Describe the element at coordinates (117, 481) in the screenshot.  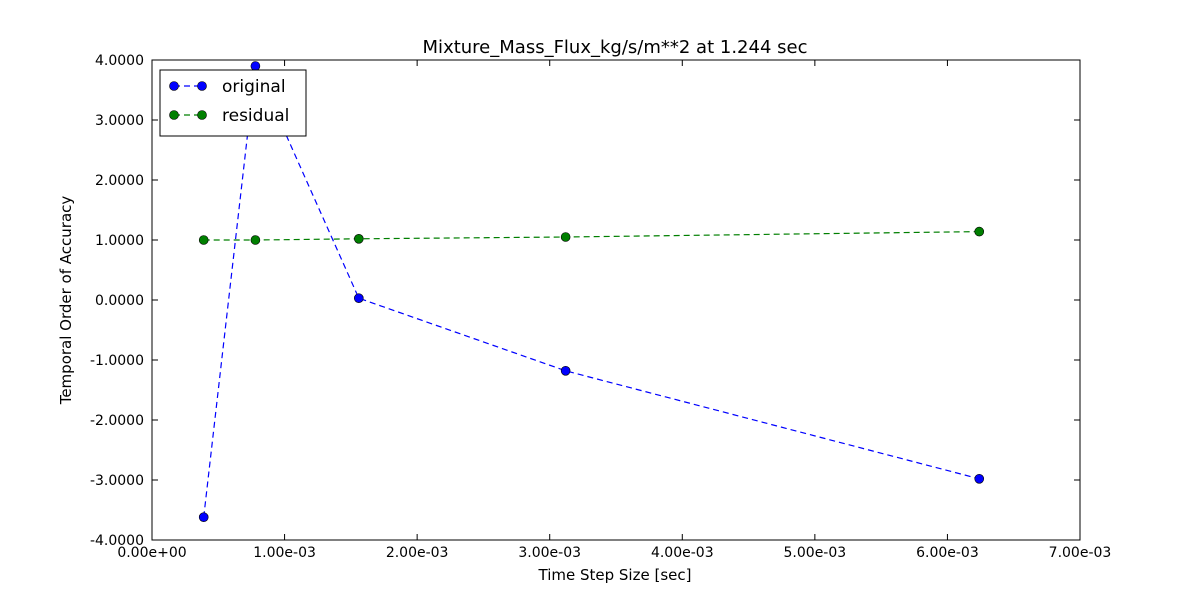
I see `y-tick-label: -3.0000` at that location.